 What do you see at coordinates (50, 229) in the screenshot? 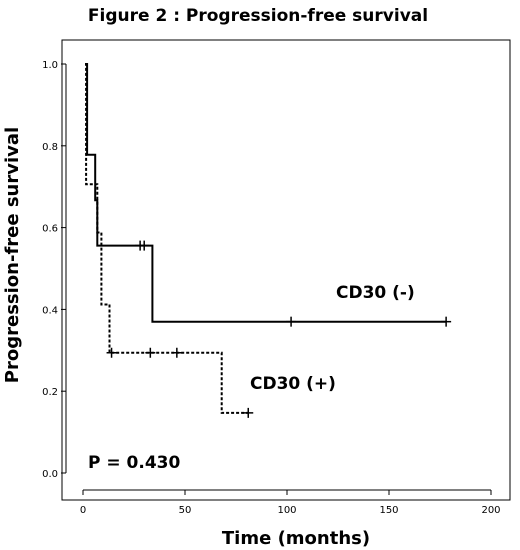
I see `y-tick-label: 0.6` at bounding box center [50, 229].